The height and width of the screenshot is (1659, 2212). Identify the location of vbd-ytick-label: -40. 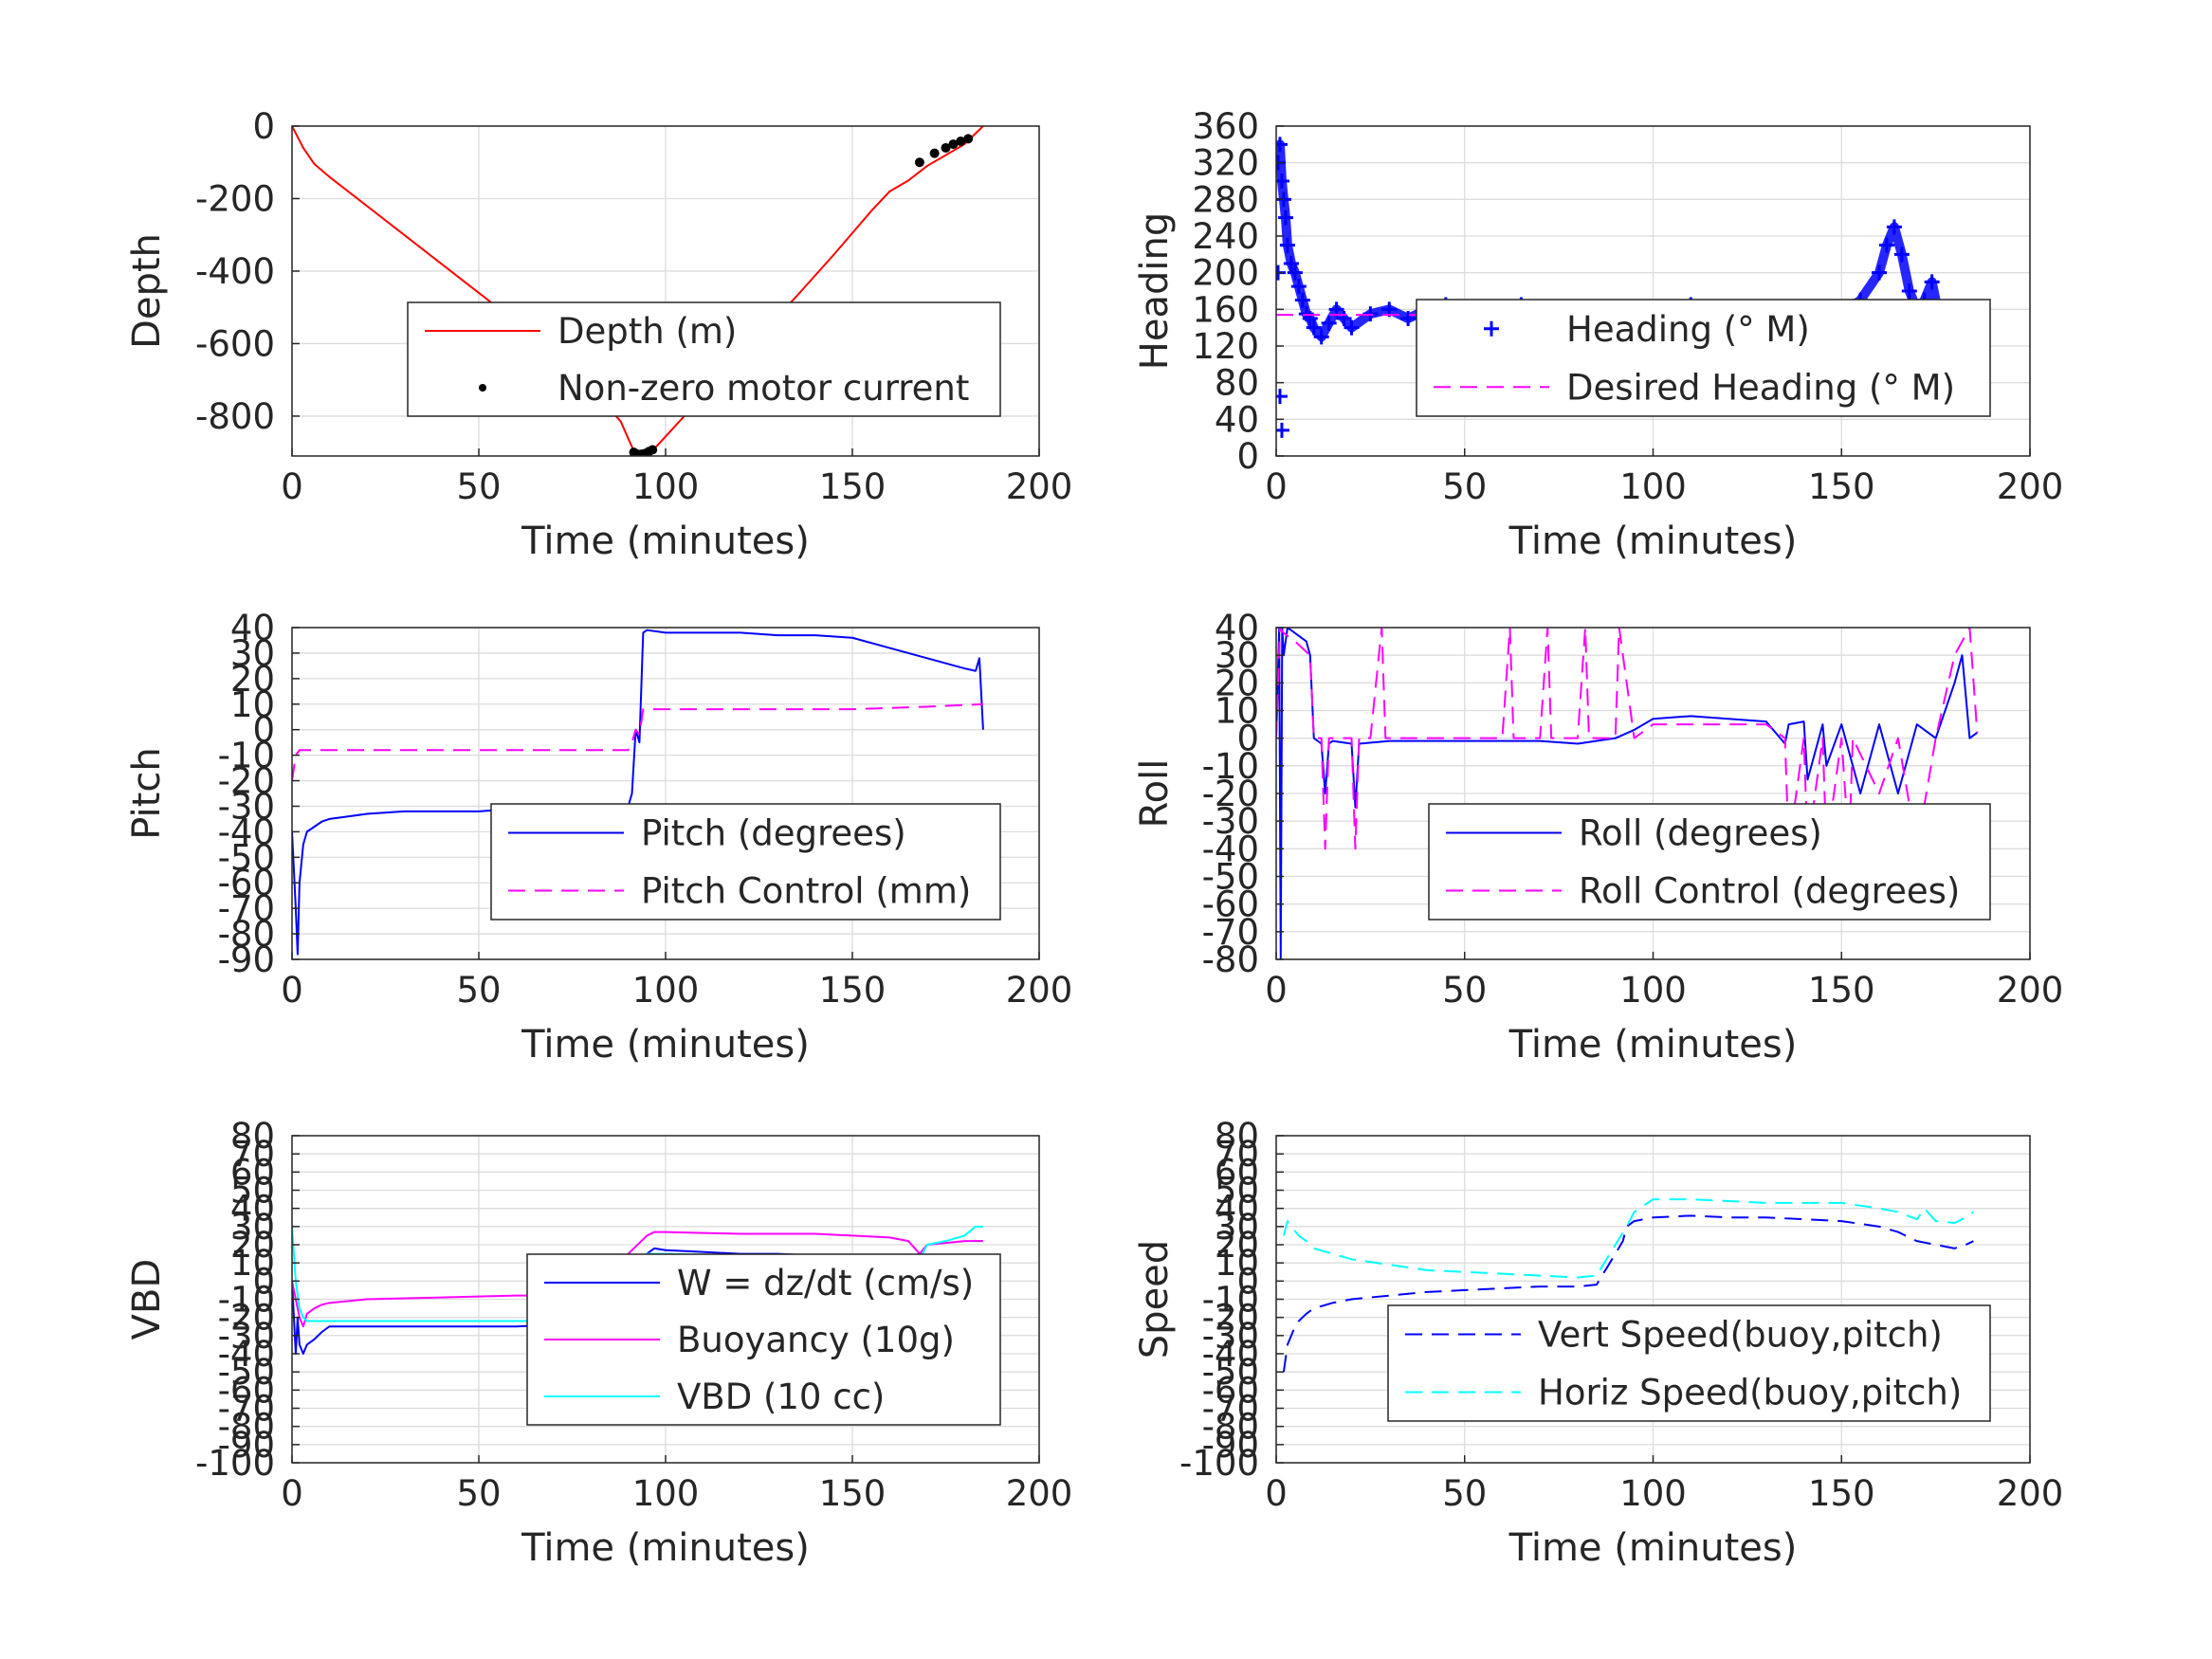
(246, 1354).